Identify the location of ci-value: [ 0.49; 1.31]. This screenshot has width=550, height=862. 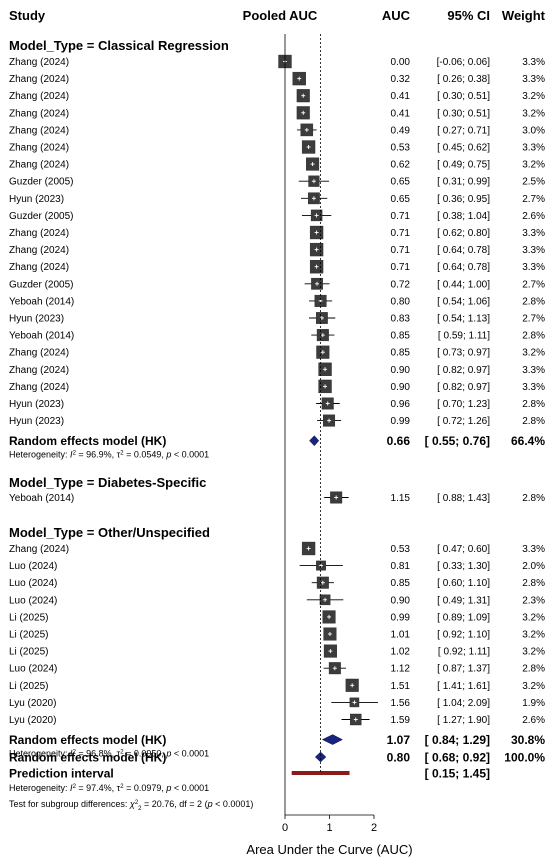
(463, 600).